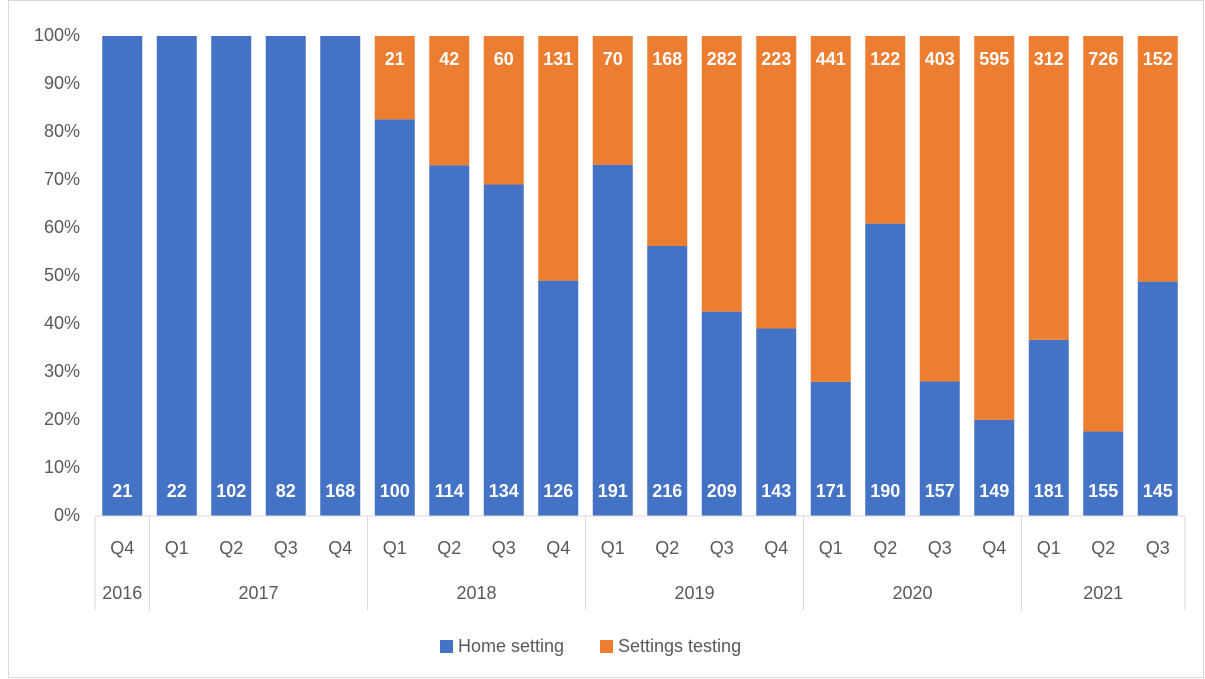 The height and width of the screenshot is (679, 1205). Describe the element at coordinates (504, 491) in the screenshot. I see `data-label: 134` at that location.